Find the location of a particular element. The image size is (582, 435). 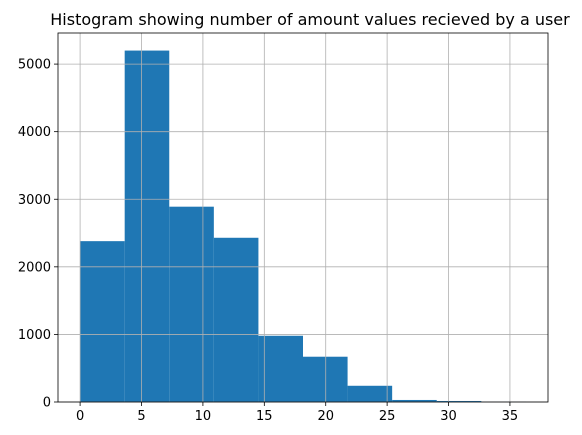

y-tick-label: 1000 is located at coordinates (34, 335).